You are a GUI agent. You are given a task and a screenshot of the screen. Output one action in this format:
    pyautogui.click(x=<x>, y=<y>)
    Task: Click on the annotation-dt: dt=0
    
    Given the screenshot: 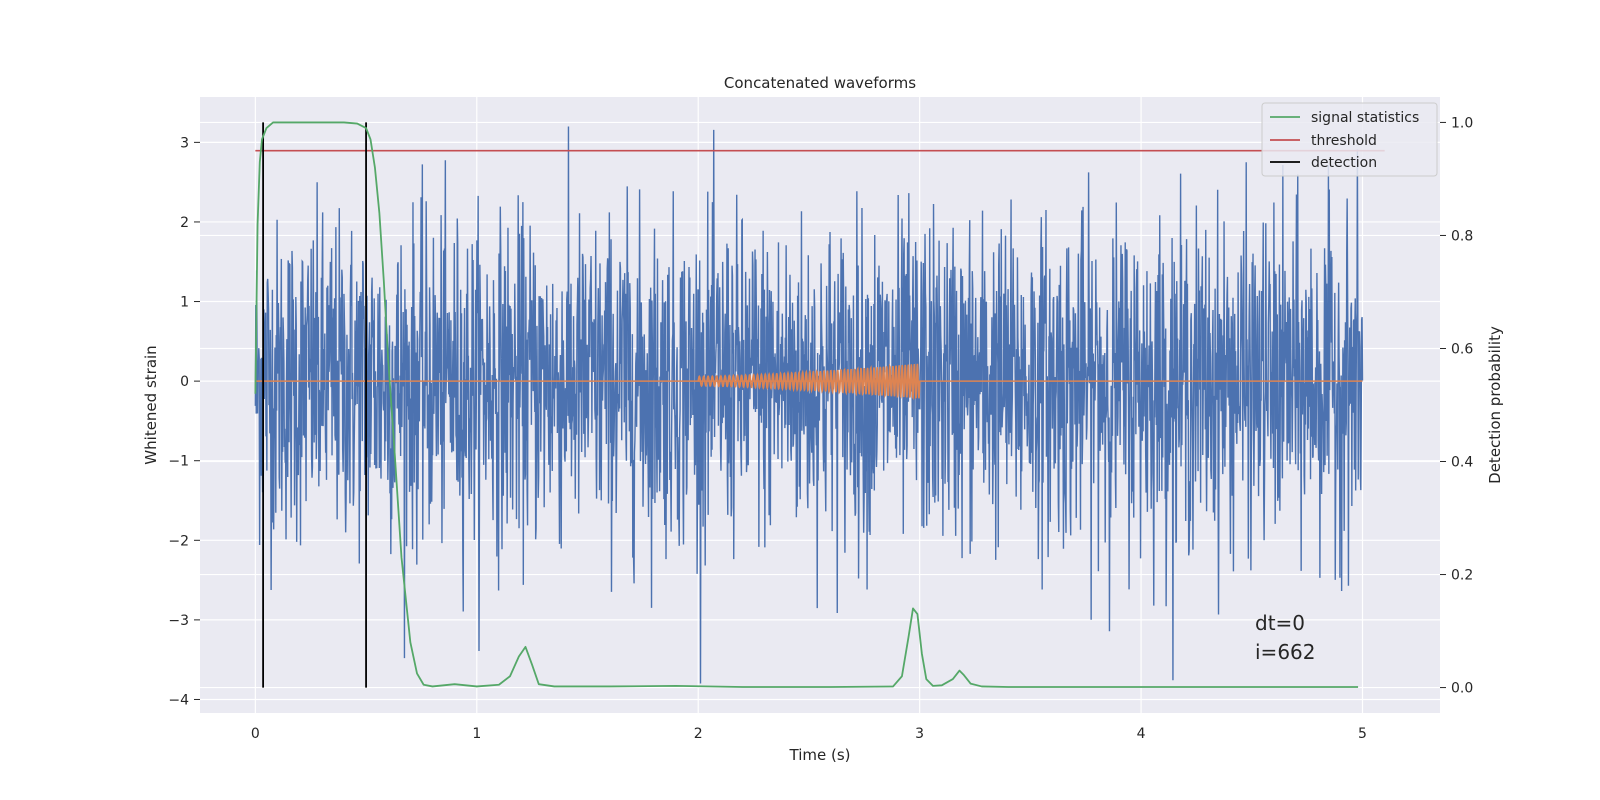 What is the action you would take?
    pyautogui.click(x=1280, y=623)
    